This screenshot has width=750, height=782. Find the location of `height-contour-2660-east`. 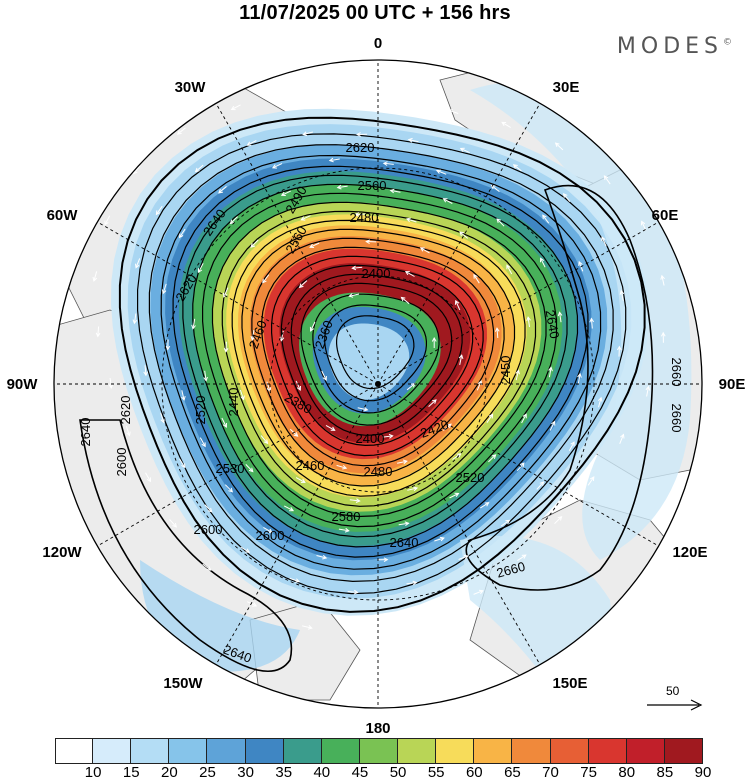

height-contour-2660-east is located at coordinates (559, 387).